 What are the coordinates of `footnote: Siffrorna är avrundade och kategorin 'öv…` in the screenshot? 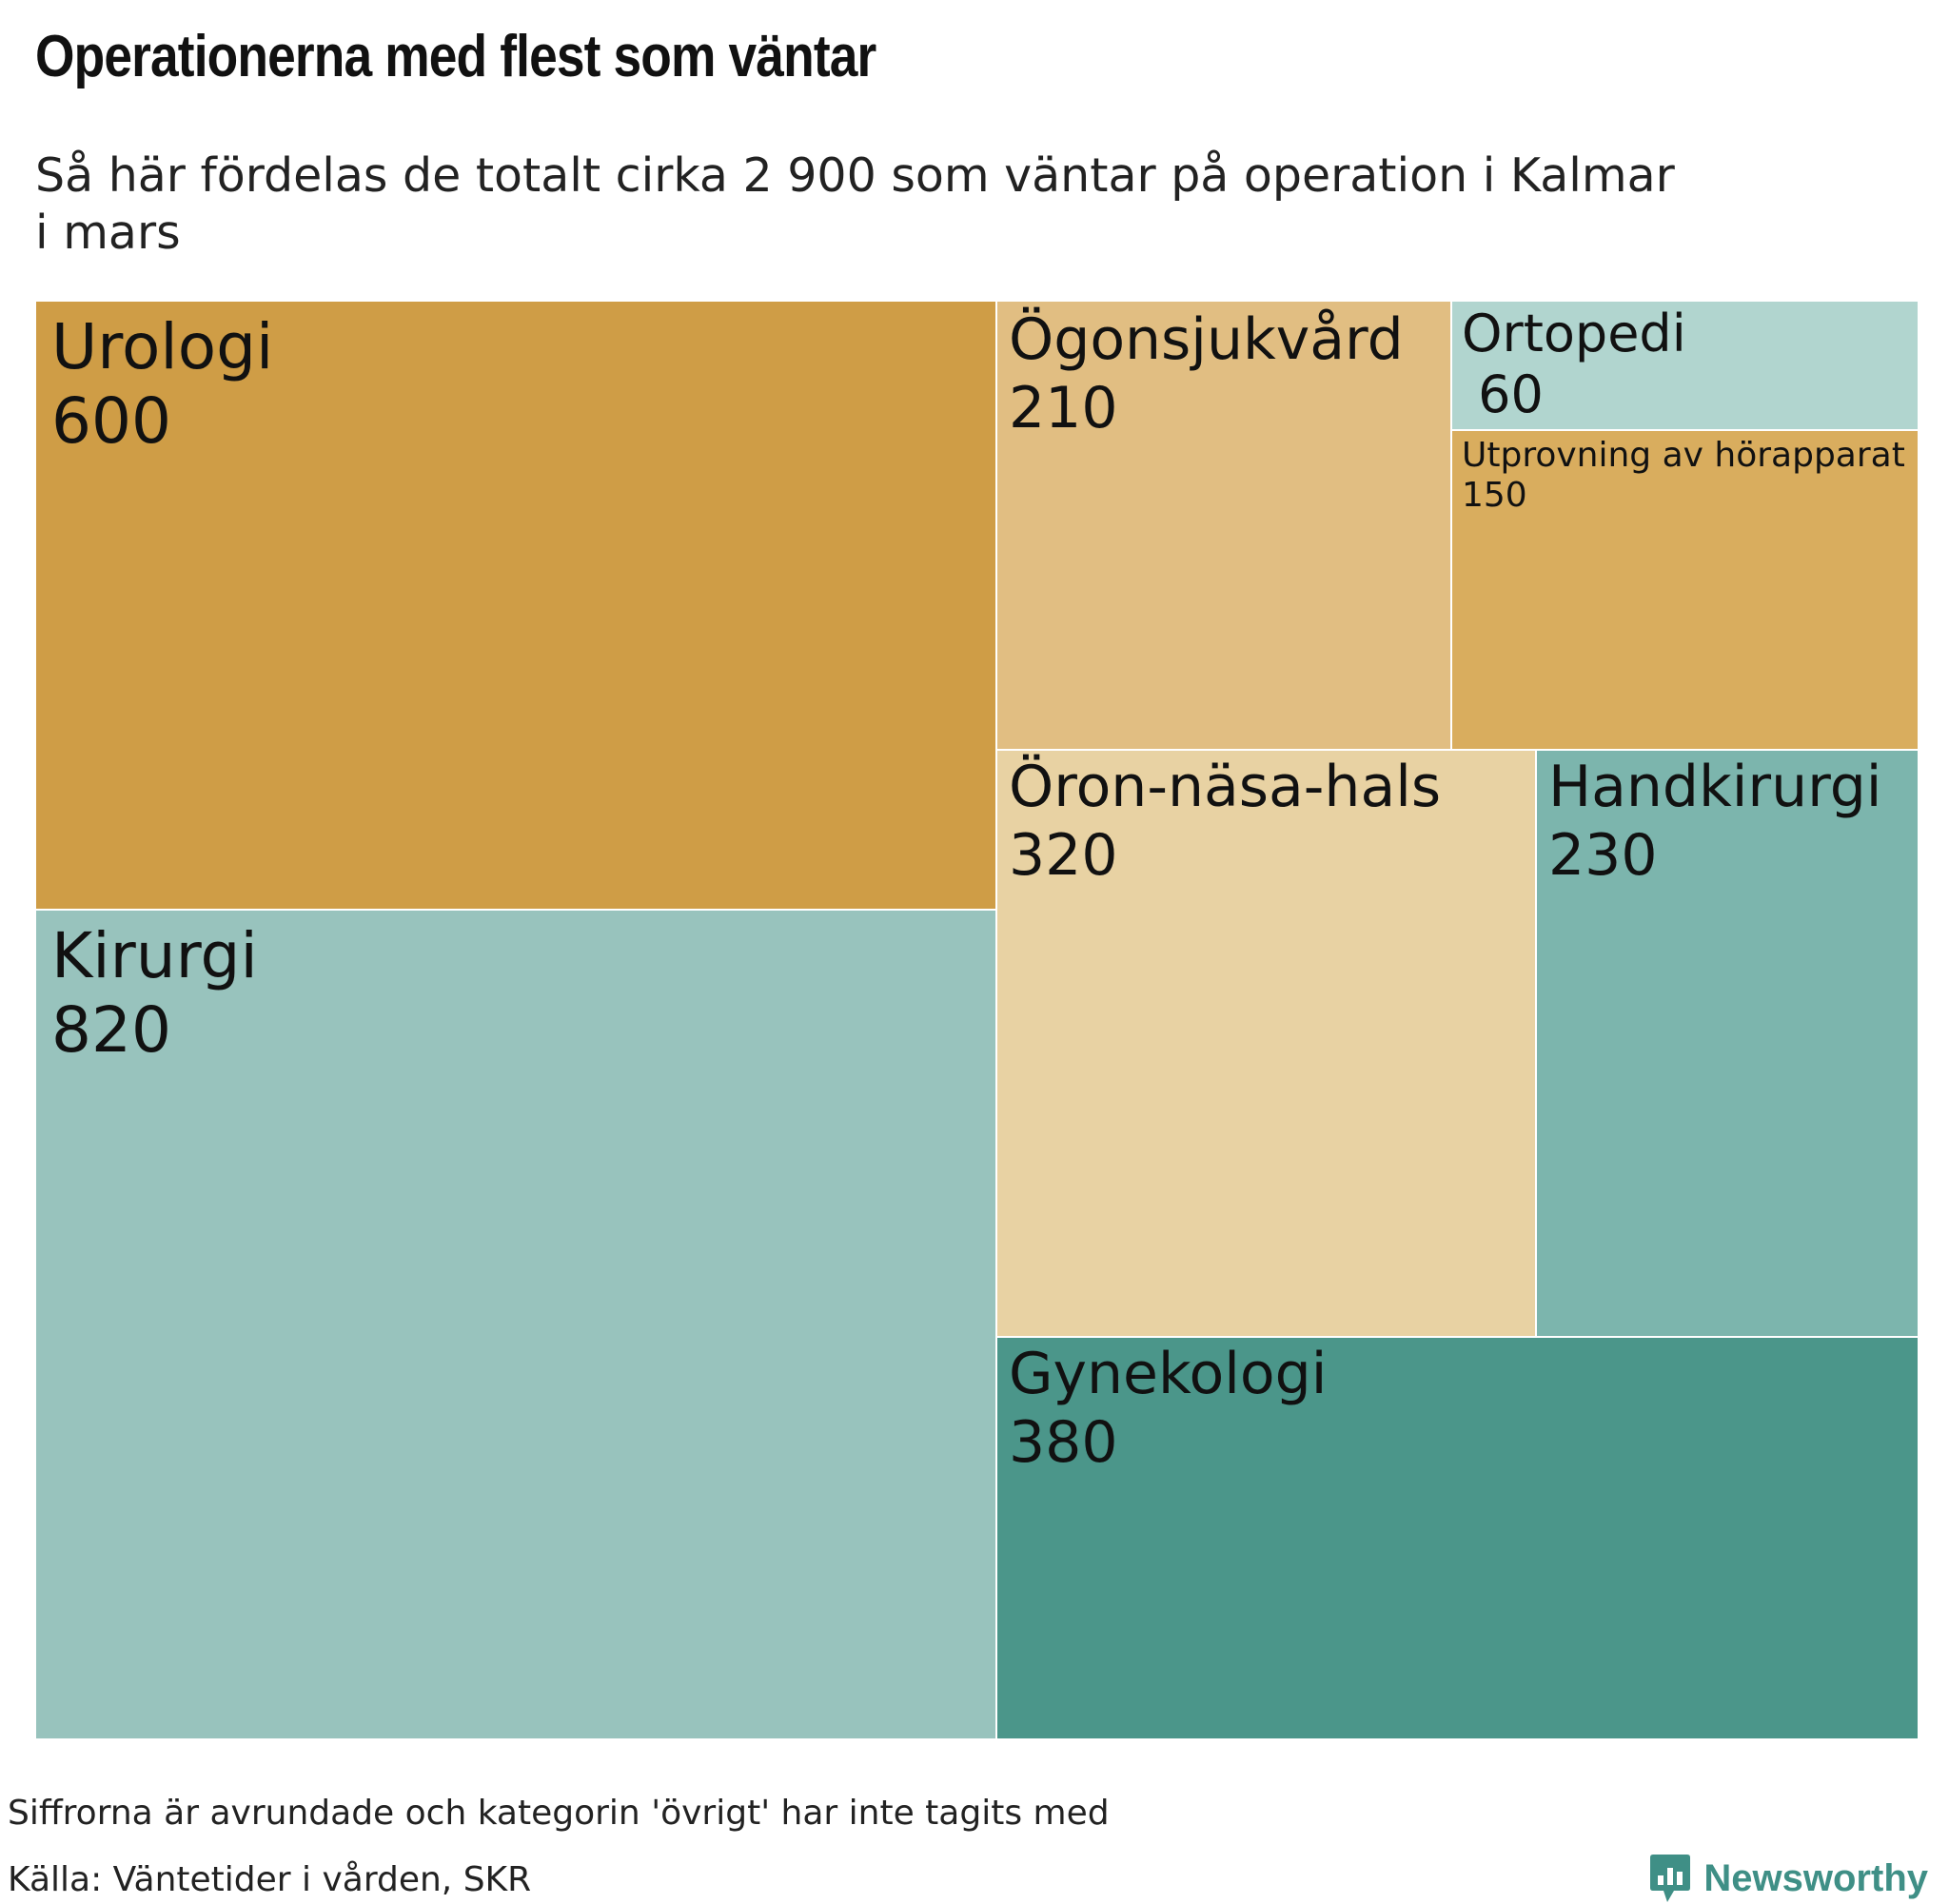 It's located at (559, 1814).